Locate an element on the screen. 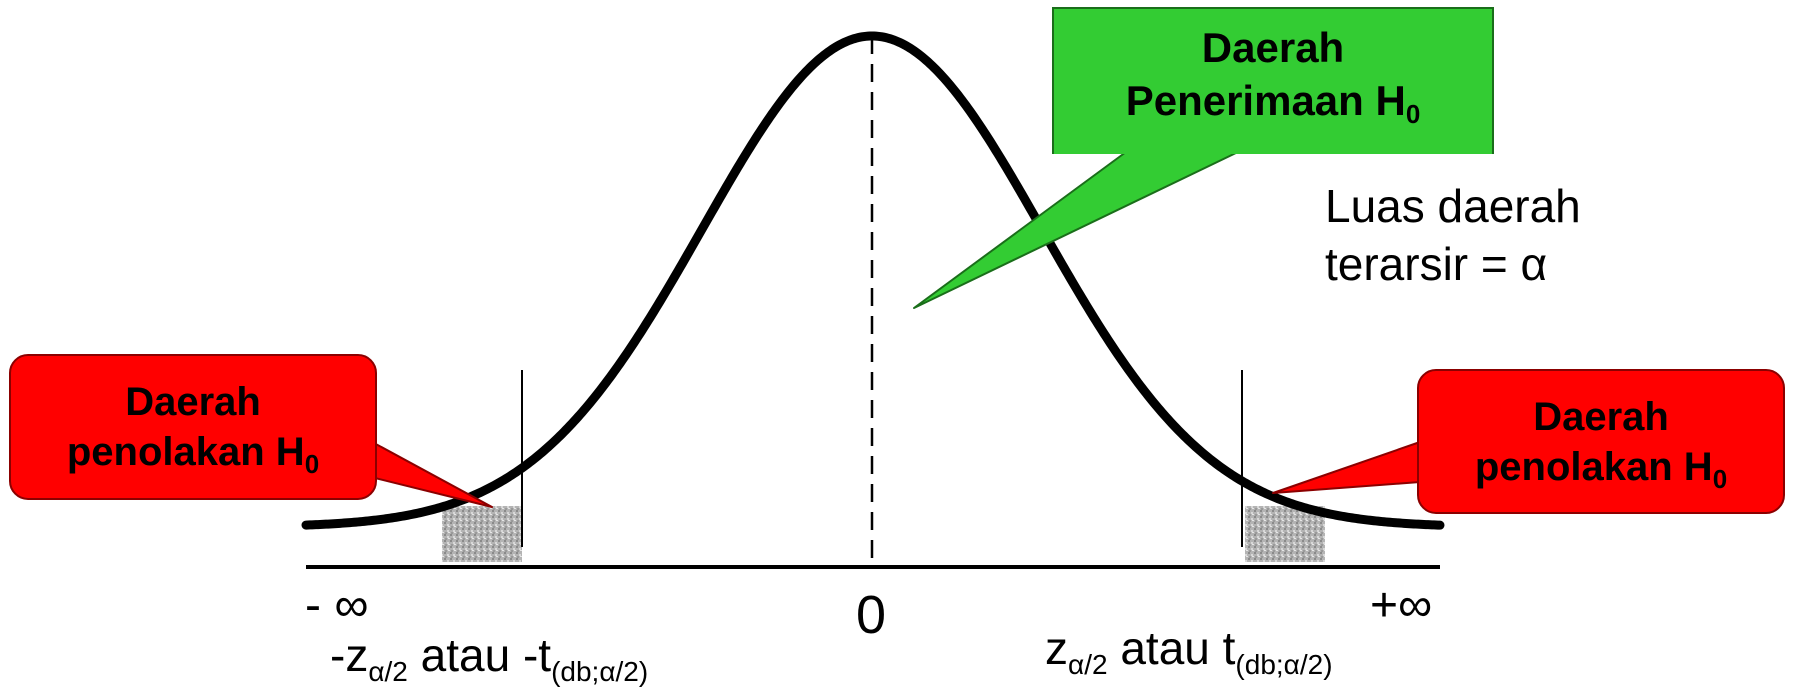  right-crit-sub2: (db;α/2) is located at coordinates (1284, 664).